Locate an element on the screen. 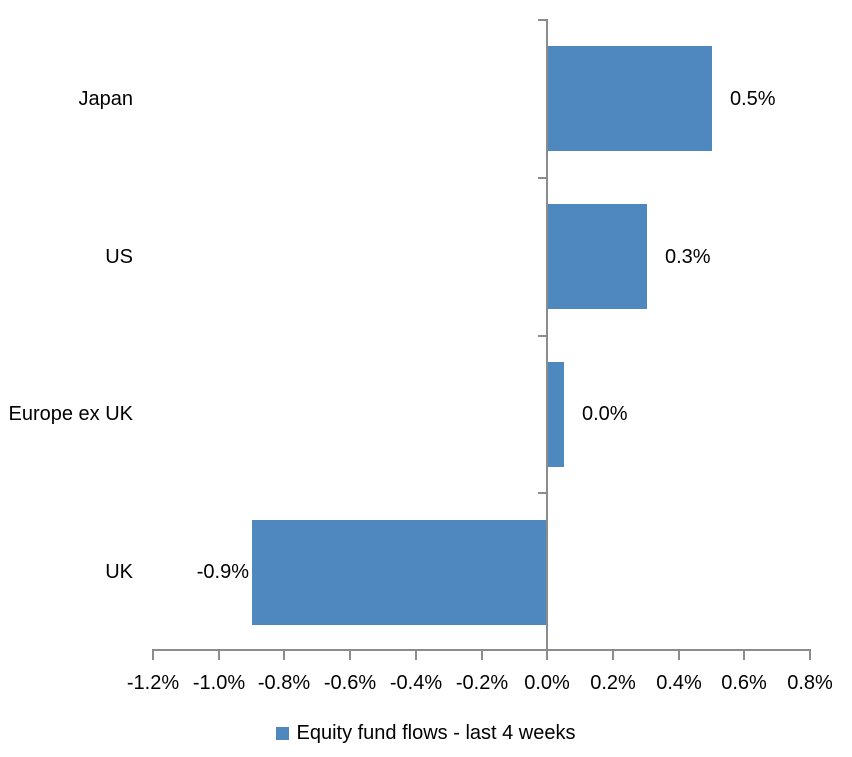  y-axis-line is located at coordinates (547, 339).